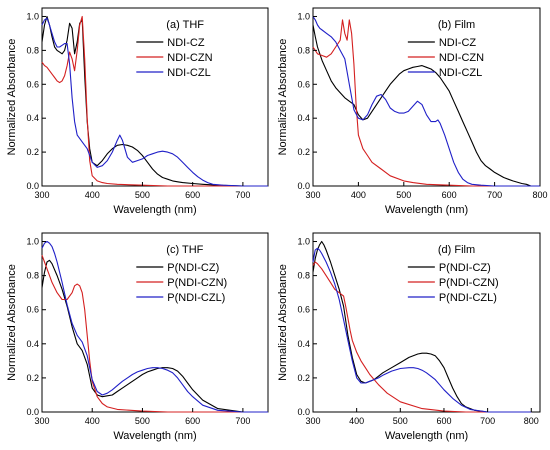 This screenshot has height=450, width=550. I want to click on panel-title: (d) Film, so click(456, 250).